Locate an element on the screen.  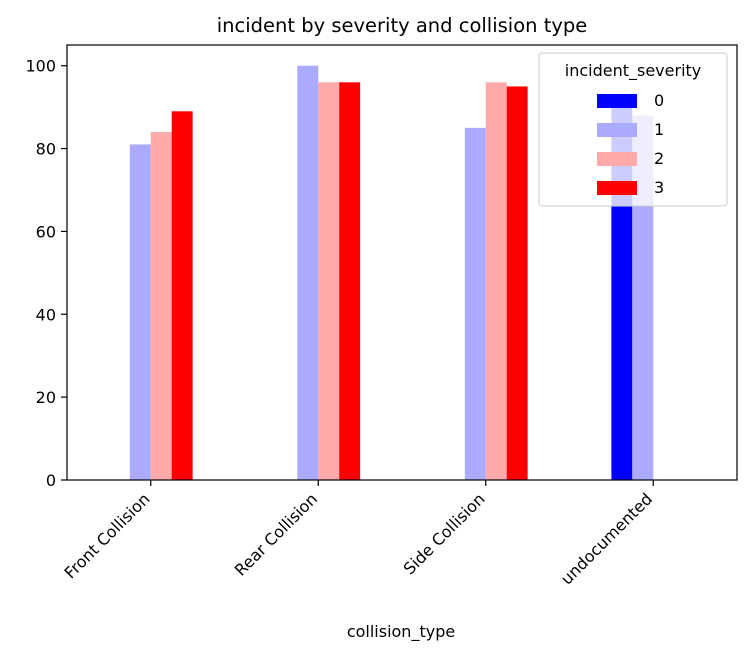
legend-label-1: 1 is located at coordinates (659, 129).